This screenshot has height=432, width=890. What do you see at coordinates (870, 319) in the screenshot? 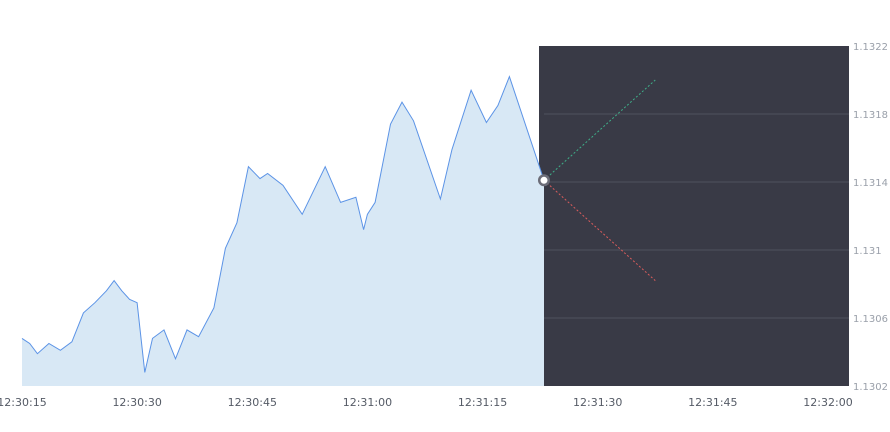
I see `y-tick-label: 1.1306` at bounding box center [870, 319].